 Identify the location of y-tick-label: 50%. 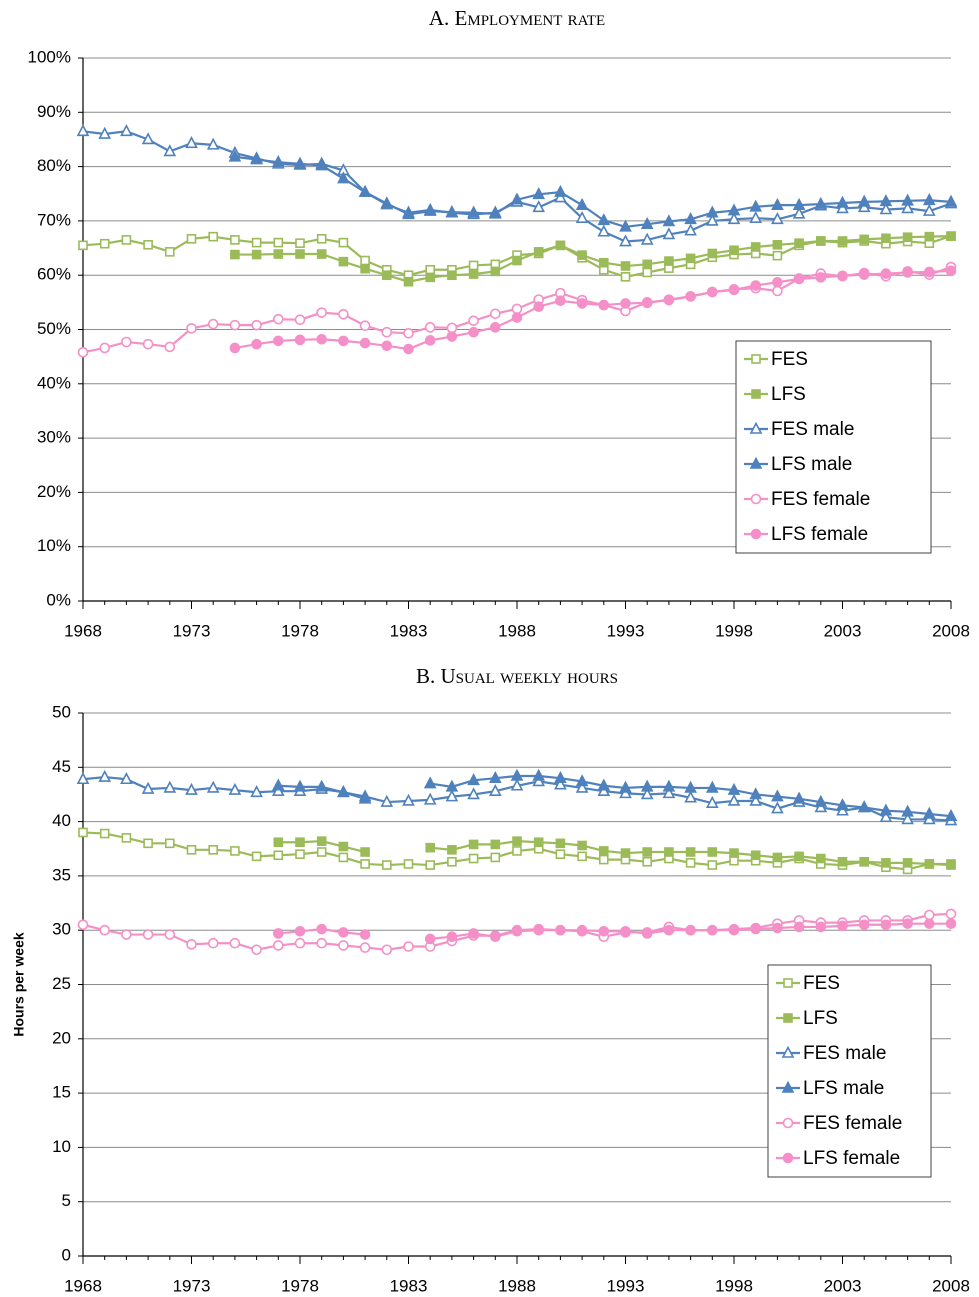
(54, 328).